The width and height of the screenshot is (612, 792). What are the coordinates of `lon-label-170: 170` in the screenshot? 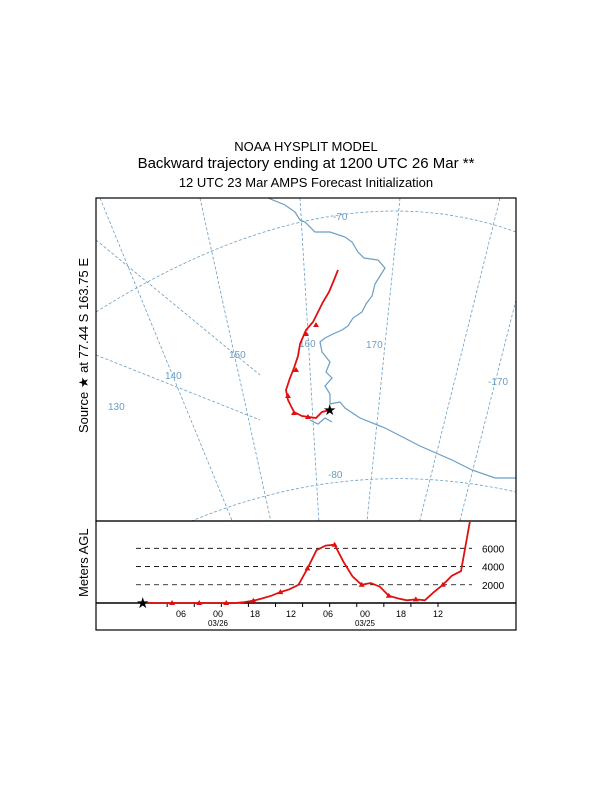 It's located at (374, 345).